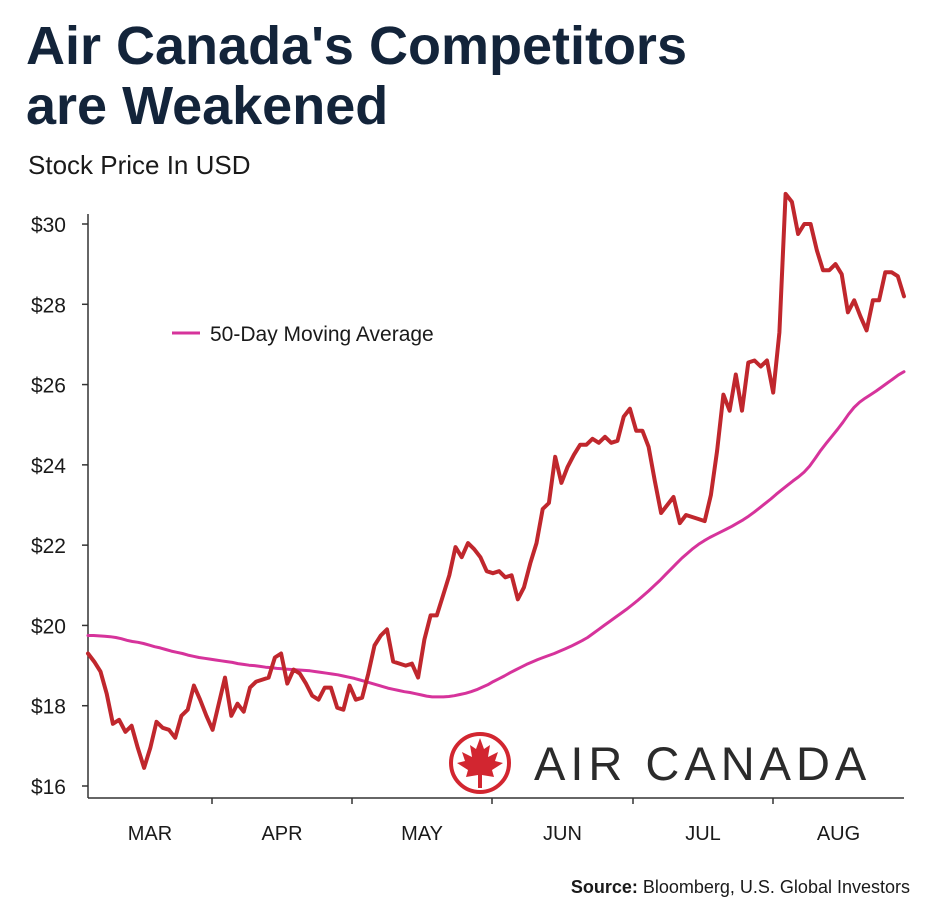  I want to click on y-tick-label: $24, so click(48, 466).